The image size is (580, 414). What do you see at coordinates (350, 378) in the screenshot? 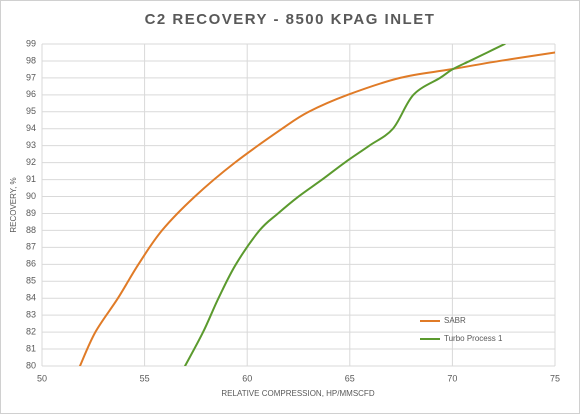
I see `x-tick-label: 65` at bounding box center [350, 378].